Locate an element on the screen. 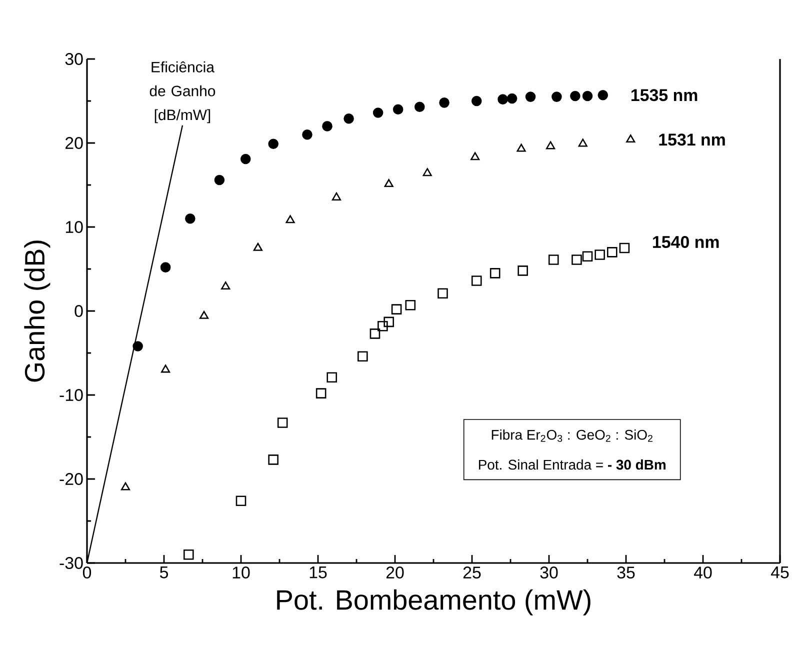  x-tick-label: 15 is located at coordinates (318, 572).